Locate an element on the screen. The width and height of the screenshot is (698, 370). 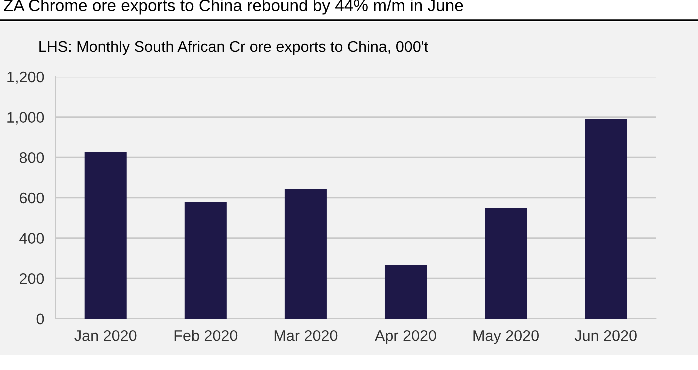
x-tick-label: Apr 2020 is located at coordinates (405, 337).